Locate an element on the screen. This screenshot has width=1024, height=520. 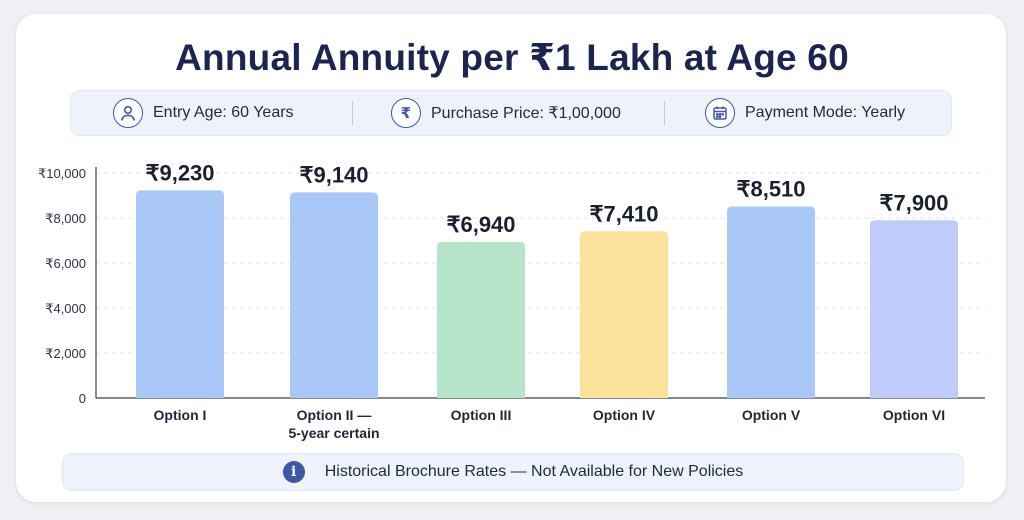
info-icon: i is located at coordinates (293, 472).